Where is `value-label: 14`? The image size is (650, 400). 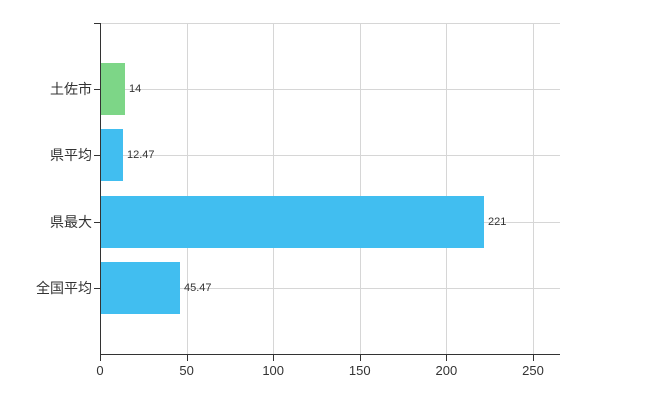
value-label: 14 is located at coordinates (135, 89).